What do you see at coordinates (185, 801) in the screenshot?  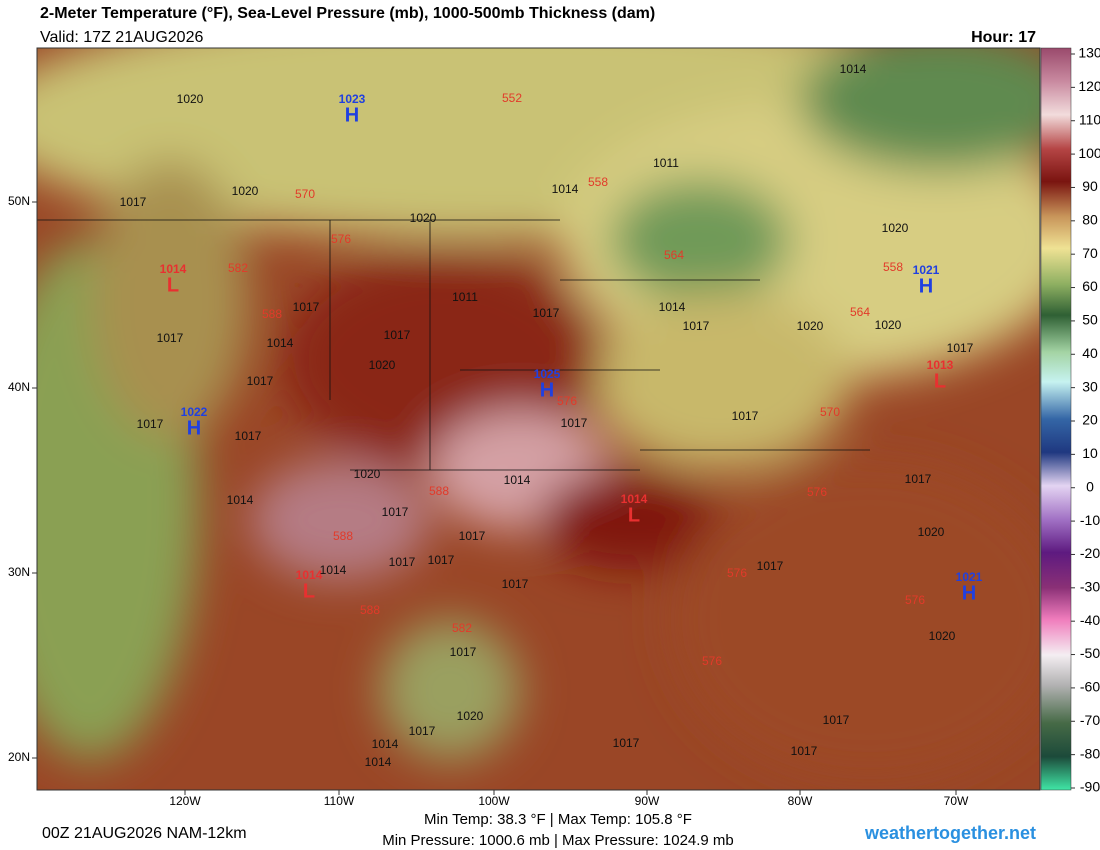 I see `longitude-label: 120W` at bounding box center [185, 801].